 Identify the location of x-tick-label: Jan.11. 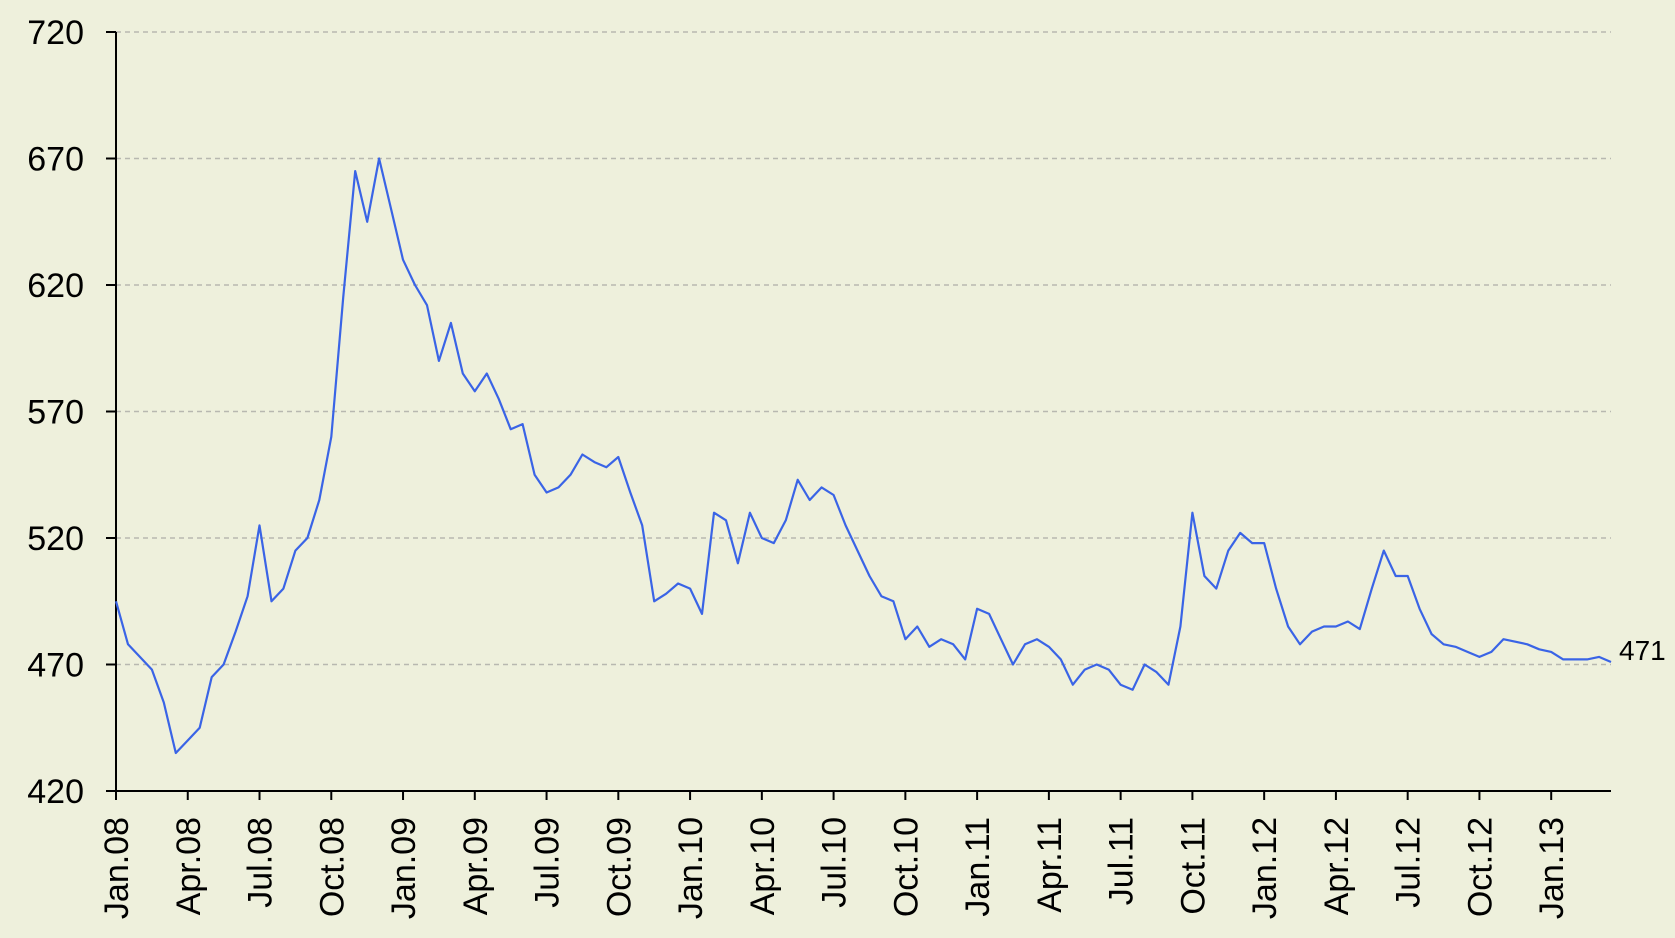
(978, 867).